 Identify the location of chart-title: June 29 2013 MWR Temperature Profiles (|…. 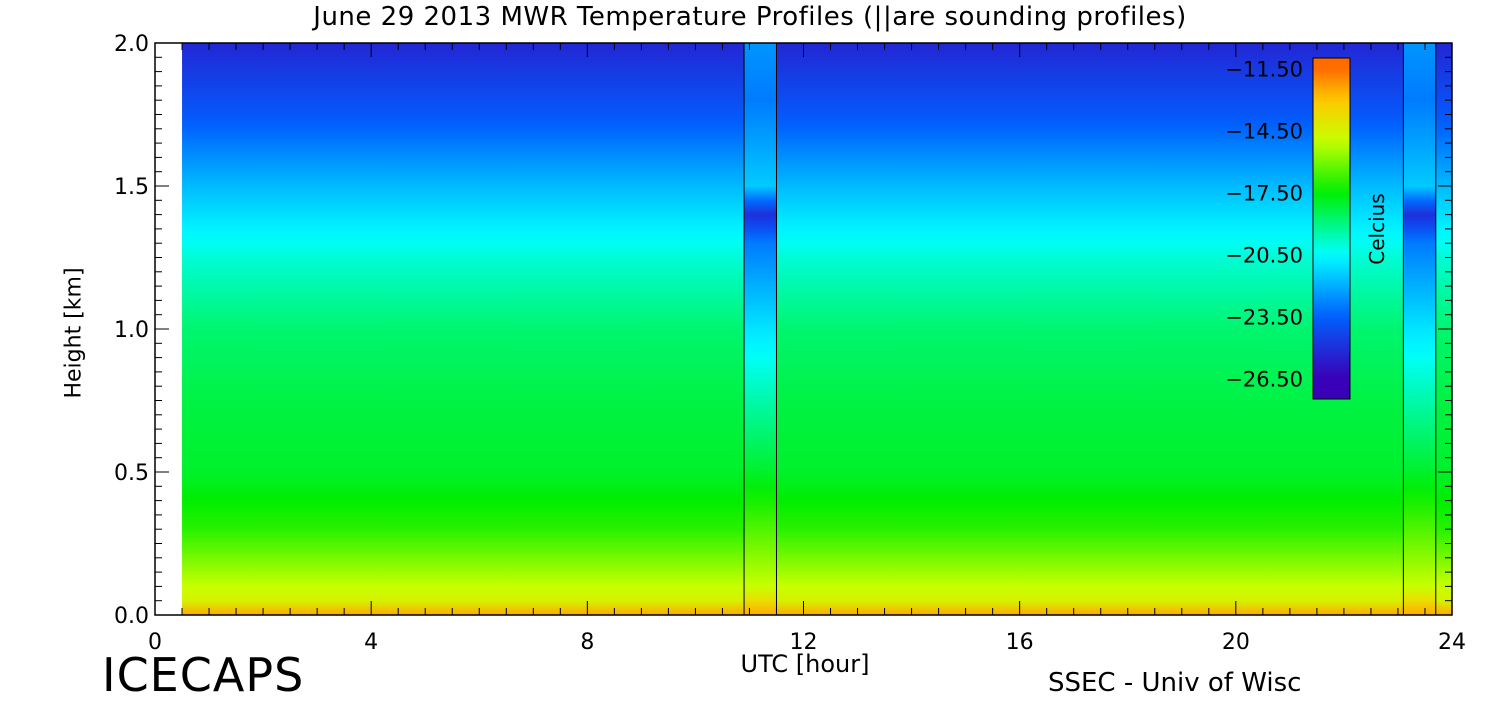
(750, 17).